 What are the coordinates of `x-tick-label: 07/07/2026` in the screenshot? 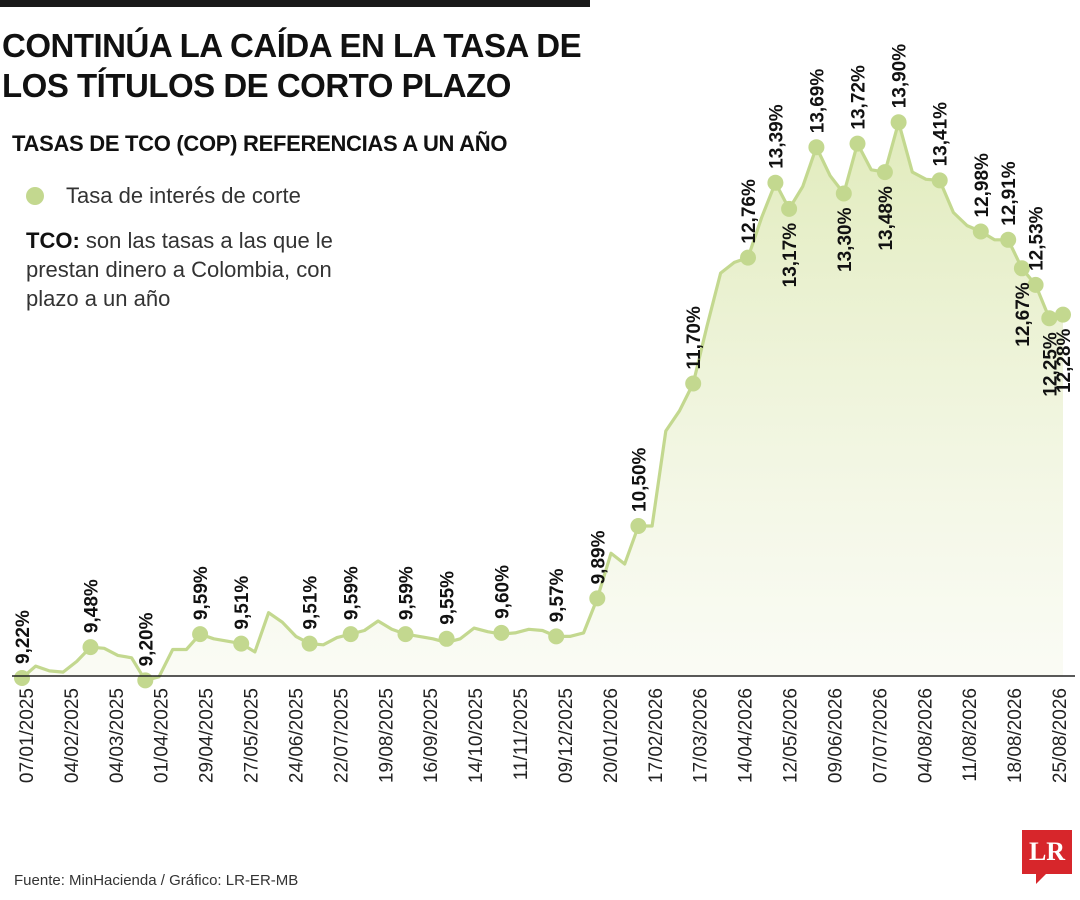 It's located at (880, 735).